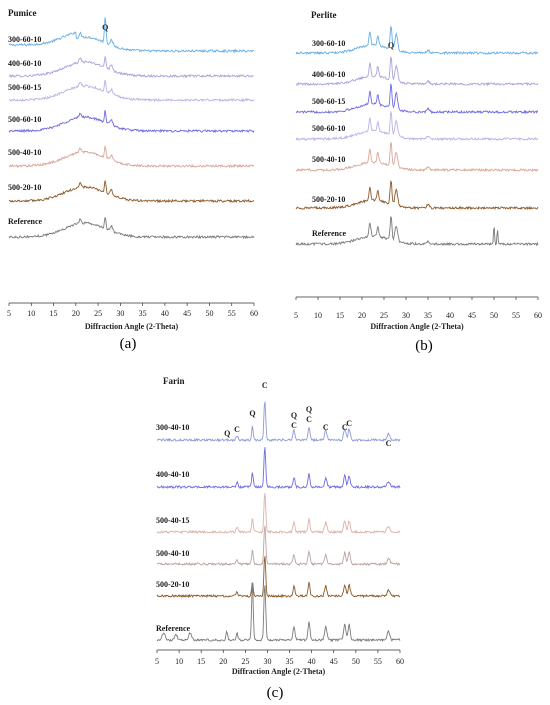  What do you see at coordinates (424, 346) in the screenshot?
I see `panel-caption: (b)` at bounding box center [424, 346].